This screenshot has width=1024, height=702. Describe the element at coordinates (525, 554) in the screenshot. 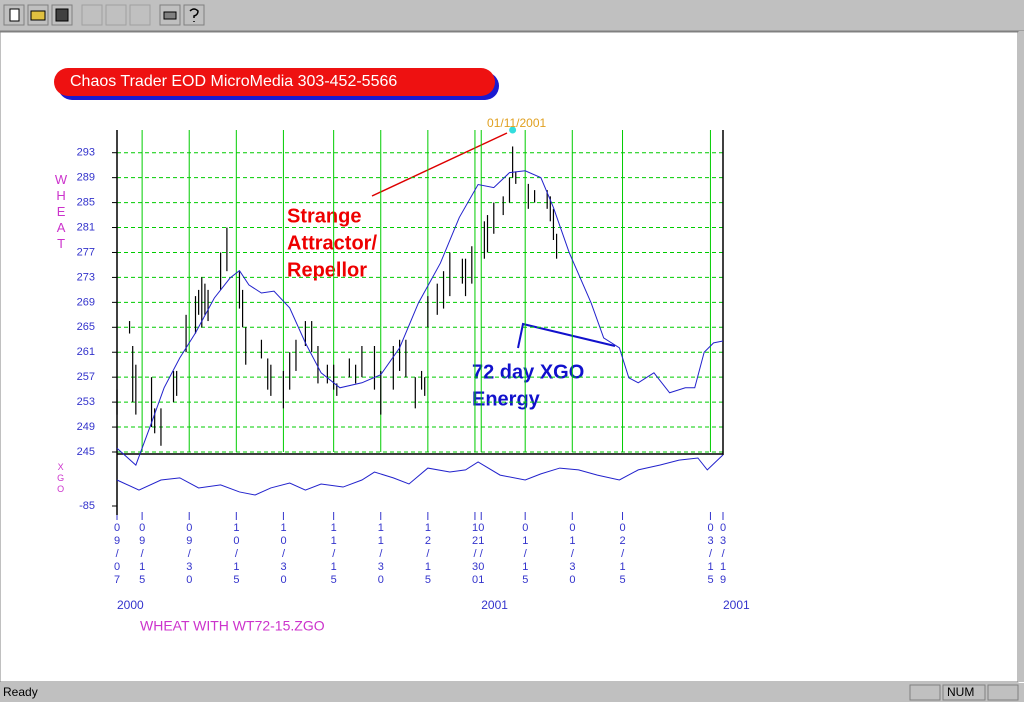

I see `x-tick-label: 01/15` at that location.